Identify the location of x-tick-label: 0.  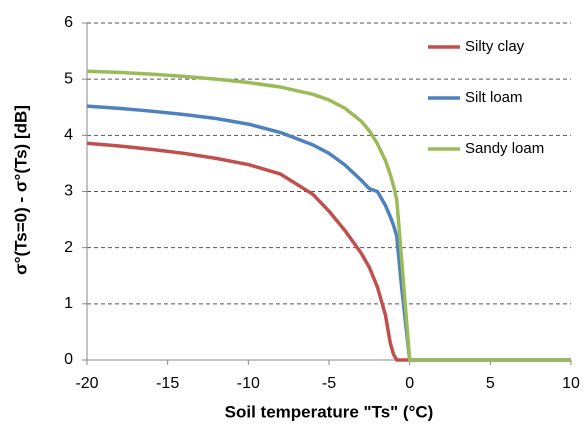
(409, 383).